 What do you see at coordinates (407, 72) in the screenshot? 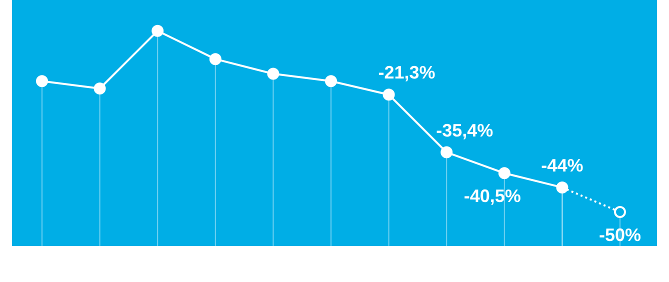
I see `data-label: -21,3%` at bounding box center [407, 72].